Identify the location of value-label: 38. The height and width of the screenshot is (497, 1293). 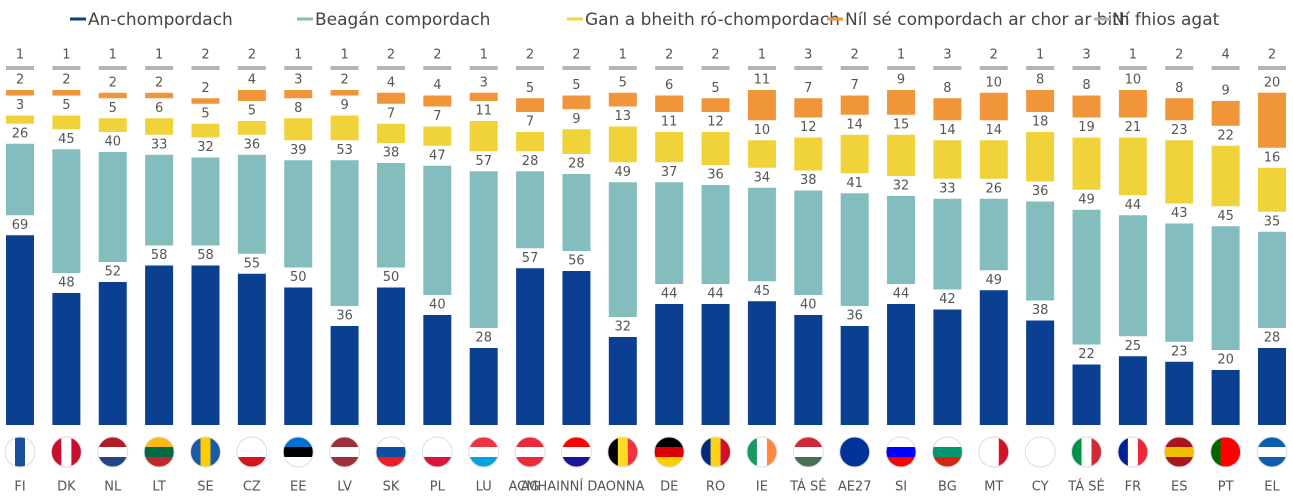
(391, 153).